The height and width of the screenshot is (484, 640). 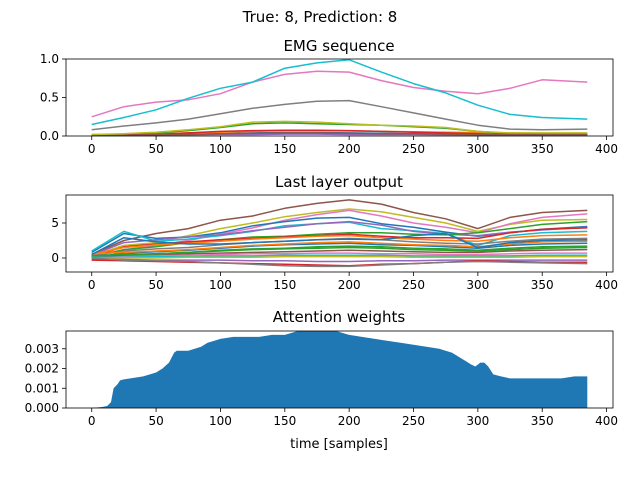 What do you see at coordinates (42, 369) in the screenshot?
I see `y-tick-label: 0.002` at bounding box center [42, 369].